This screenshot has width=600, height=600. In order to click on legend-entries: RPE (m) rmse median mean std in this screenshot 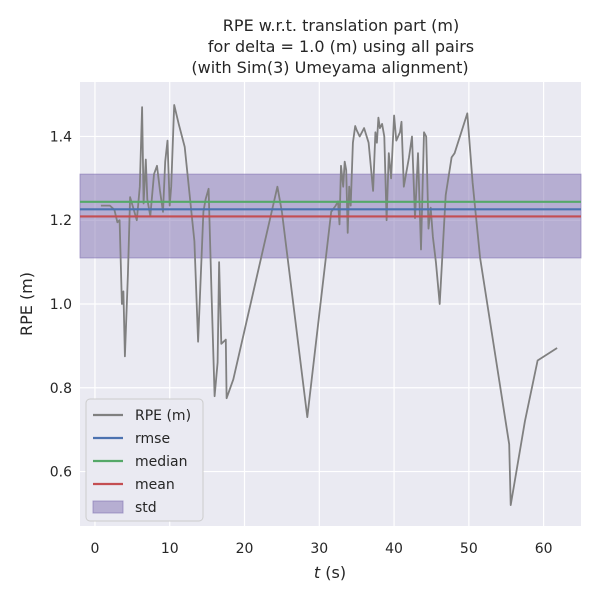, I will do `click(141, 462)`.